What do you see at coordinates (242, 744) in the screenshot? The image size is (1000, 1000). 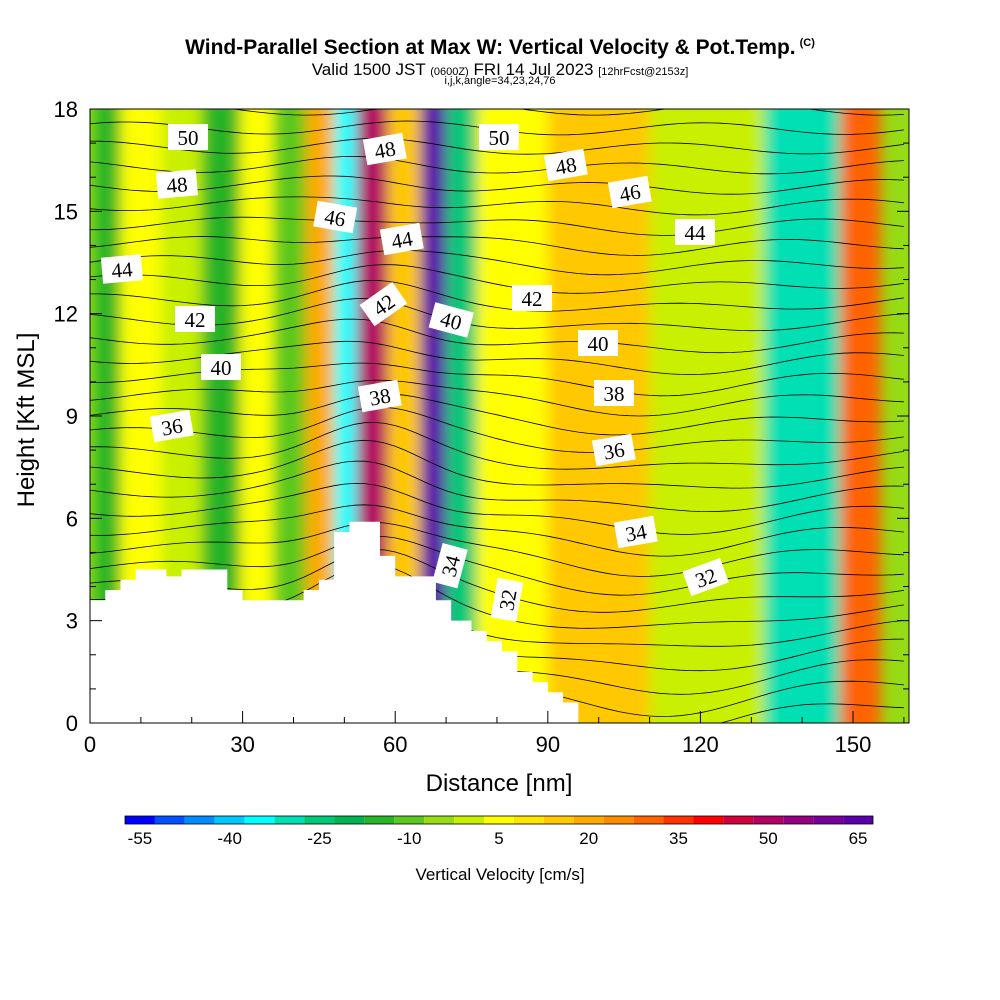 I see `x-tick-label: 30` at bounding box center [242, 744].